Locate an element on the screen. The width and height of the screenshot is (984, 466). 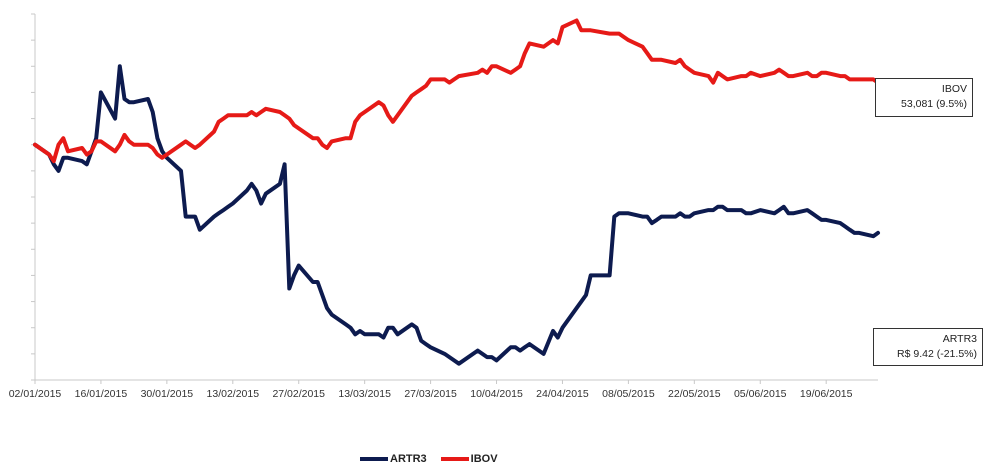
chart-legend: ARTR3 IBOV is located at coordinates (429, 459).